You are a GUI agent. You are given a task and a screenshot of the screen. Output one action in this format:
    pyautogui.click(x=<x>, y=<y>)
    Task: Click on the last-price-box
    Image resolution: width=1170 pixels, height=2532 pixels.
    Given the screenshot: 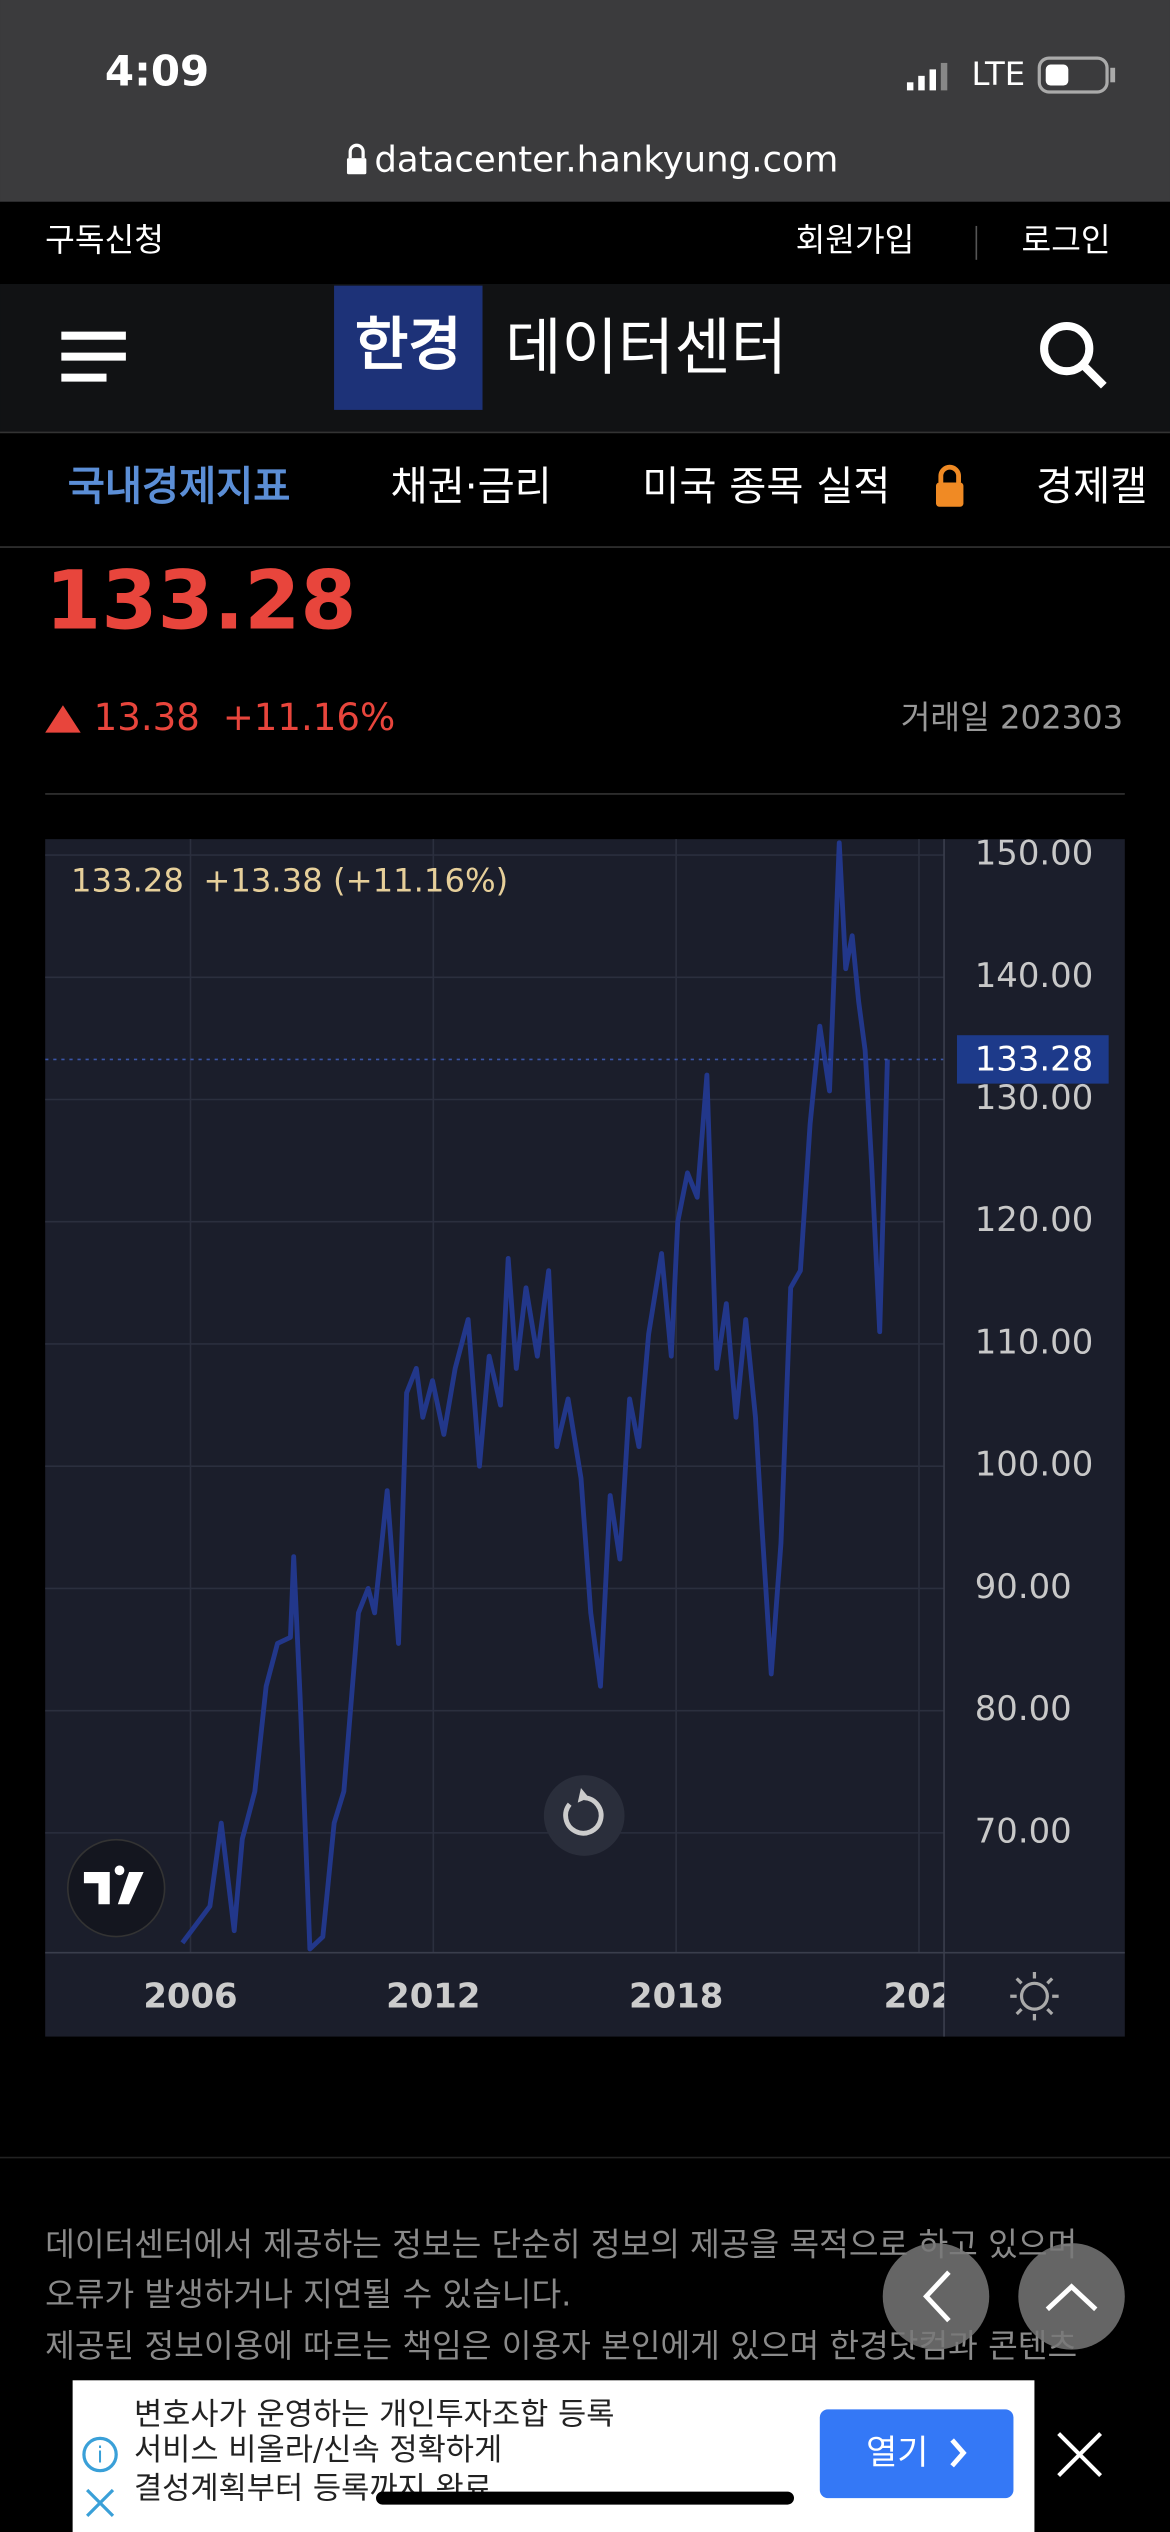 What is the action you would take?
    pyautogui.click(x=1032, y=1059)
    